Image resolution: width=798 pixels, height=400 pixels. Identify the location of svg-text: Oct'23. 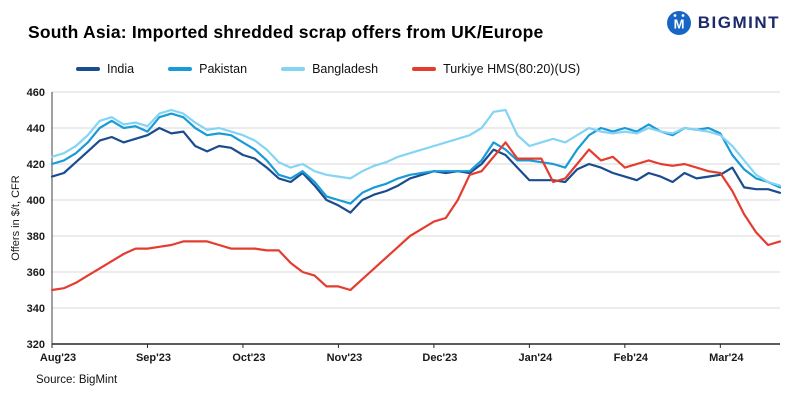
(248, 358).